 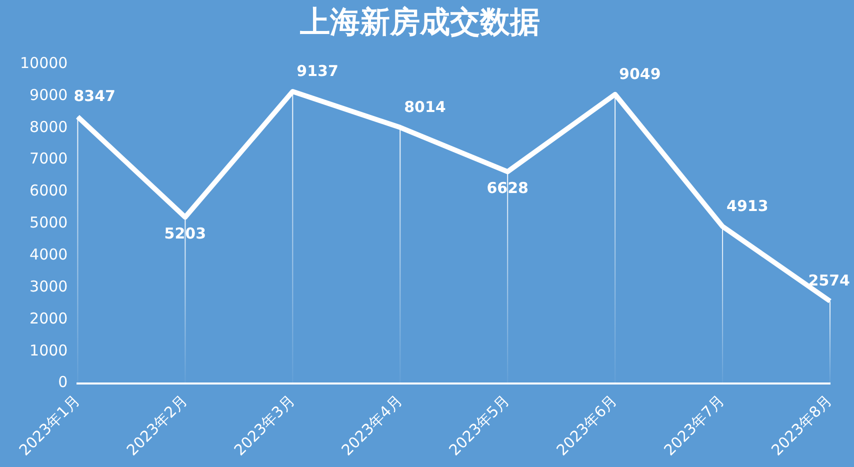 What do you see at coordinates (425, 107) in the screenshot?
I see `data-label: 8014` at bounding box center [425, 107].